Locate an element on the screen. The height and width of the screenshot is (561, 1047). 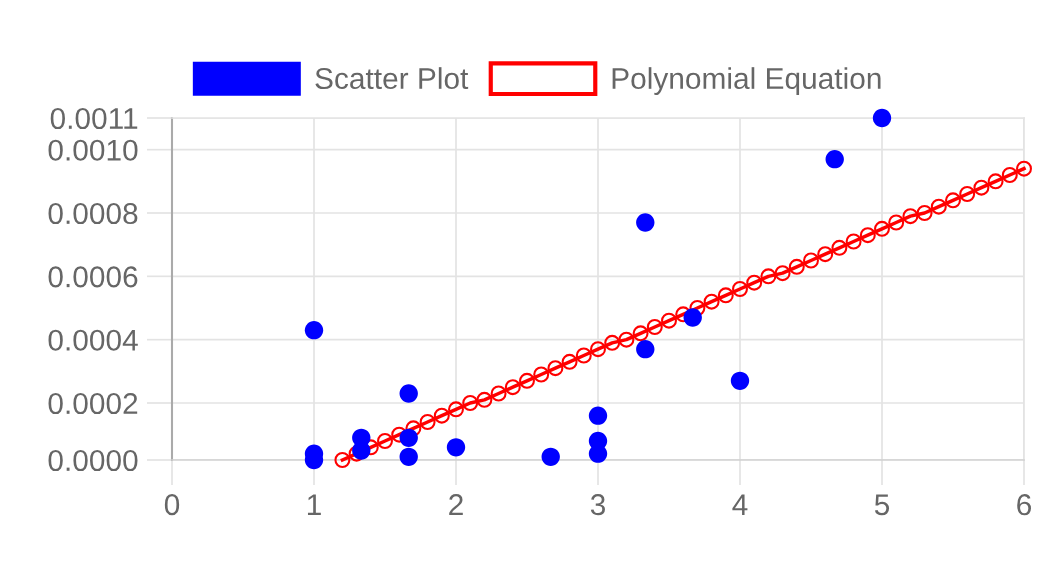
y-tick-label: 0.0008 is located at coordinates (93, 213).